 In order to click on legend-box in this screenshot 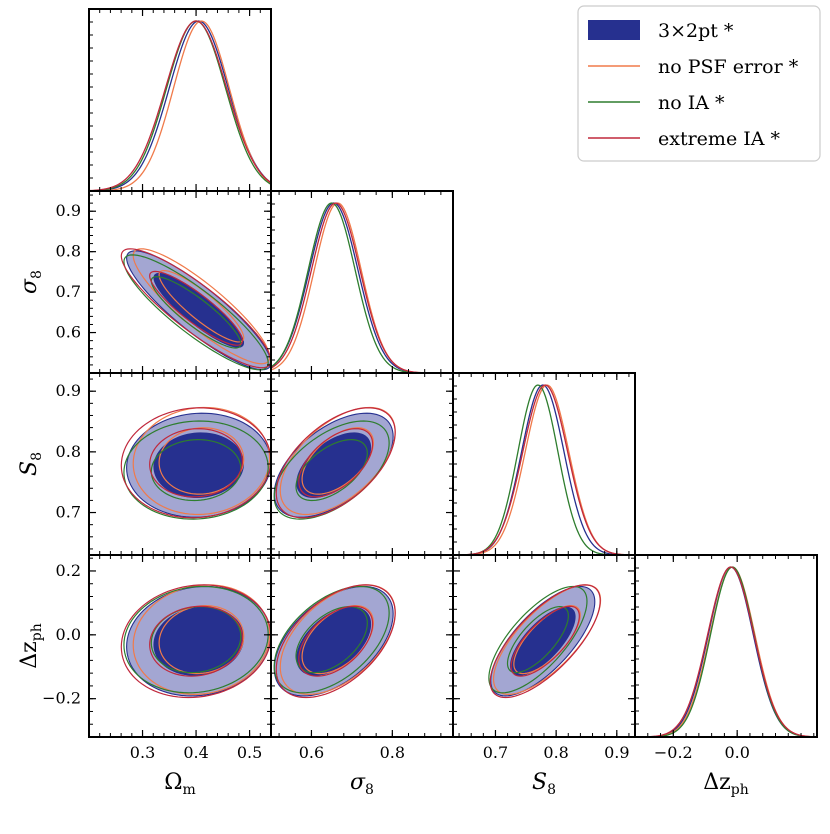, I will do `click(699, 83)`.